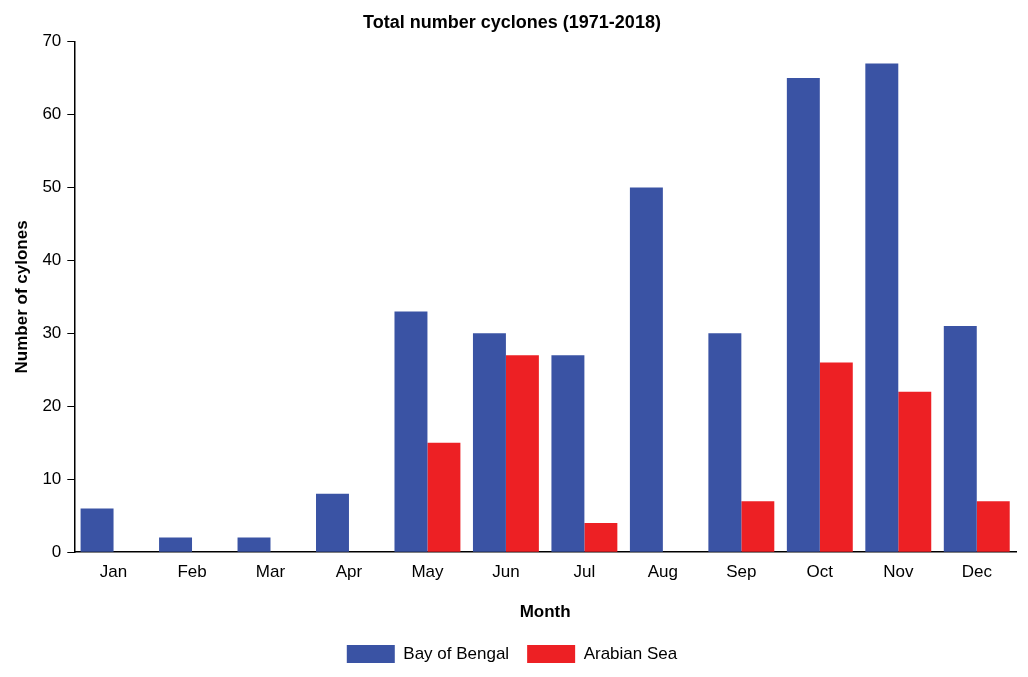 This screenshot has height=677, width=1028. What do you see at coordinates (584, 572) in the screenshot?
I see `x-tick-label: Jul` at bounding box center [584, 572].